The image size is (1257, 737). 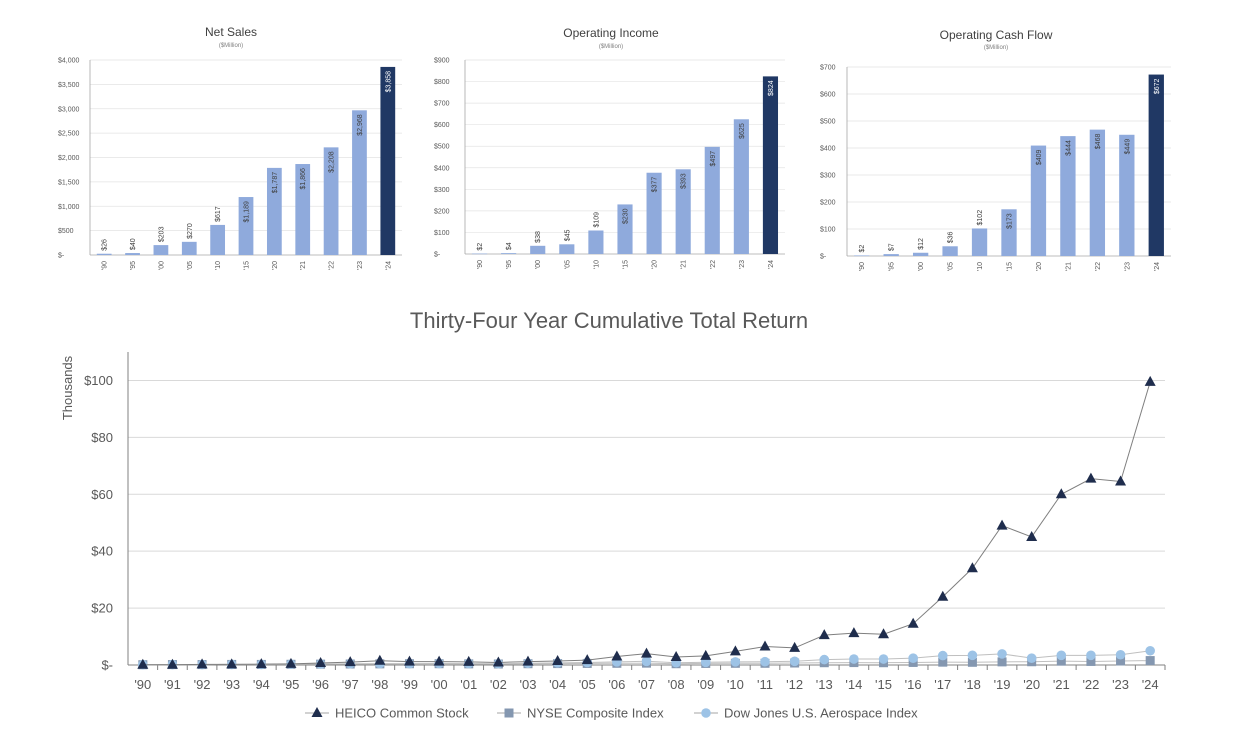 What do you see at coordinates (498, 684) in the screenshot?
I see `x-tick-label: '02` at bounding box center [498, 684].